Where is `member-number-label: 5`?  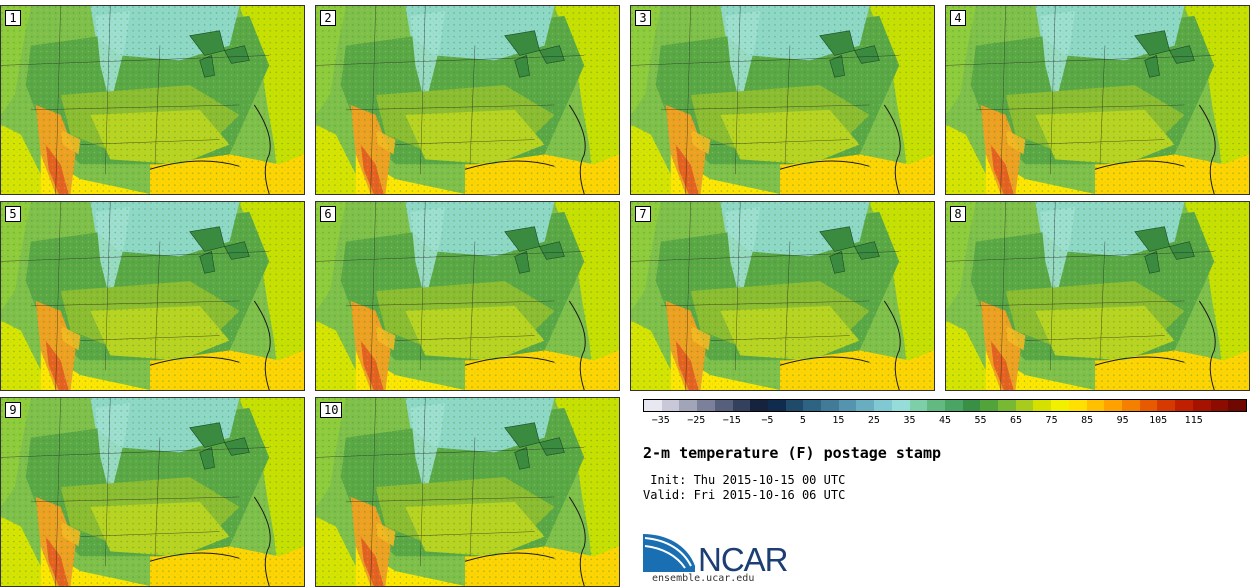 member-number-label: 5 is located at coordinates (13, 214).